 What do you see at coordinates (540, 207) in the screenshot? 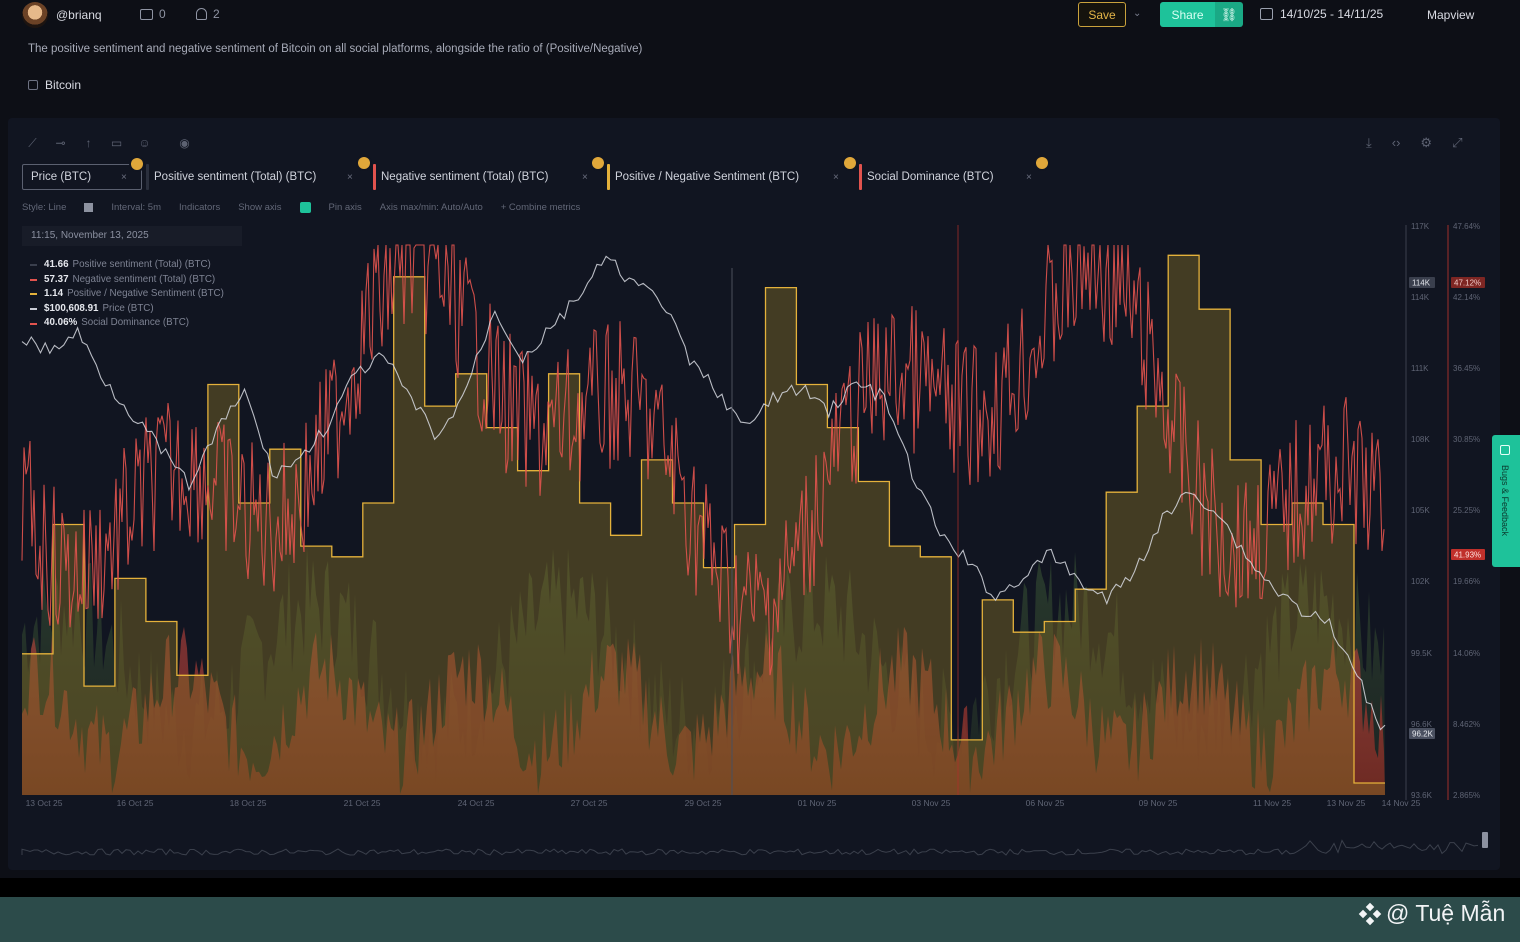
I see `combine-metrics-button: + Combine metrics` at bounding box center [540, 207].